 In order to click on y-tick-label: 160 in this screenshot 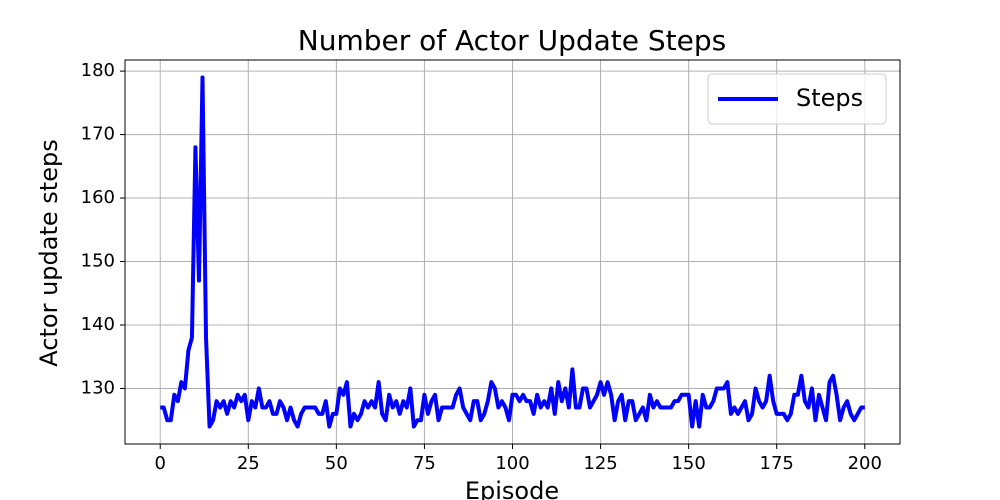, I will do `click(98, 197)`.